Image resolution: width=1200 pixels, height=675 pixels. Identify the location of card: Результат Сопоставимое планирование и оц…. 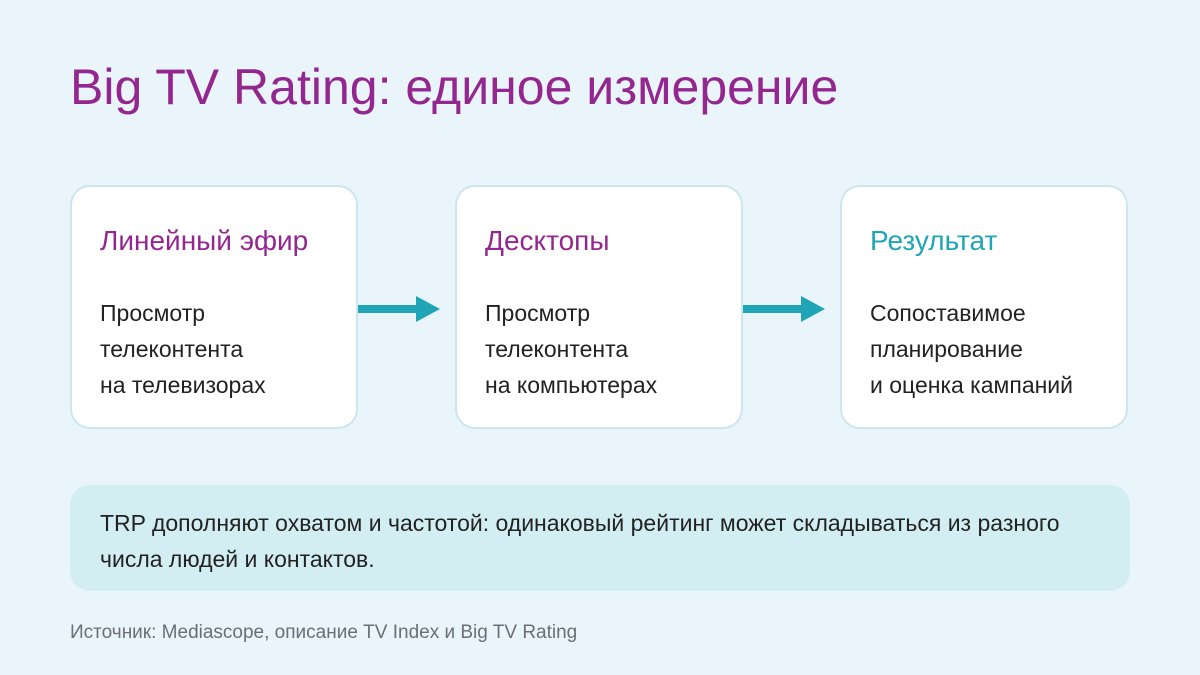
(984, 307).